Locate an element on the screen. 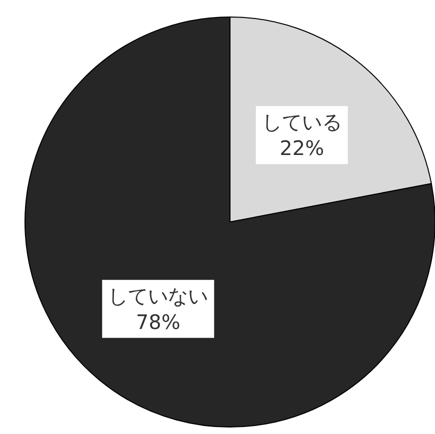  data-label: 22% is located at coordinates (302, 148).